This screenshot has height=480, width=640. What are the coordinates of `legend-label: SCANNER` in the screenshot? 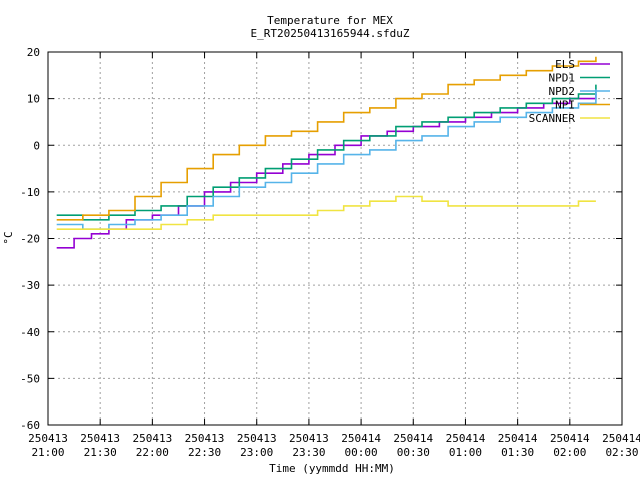 It's located at (552, 118).